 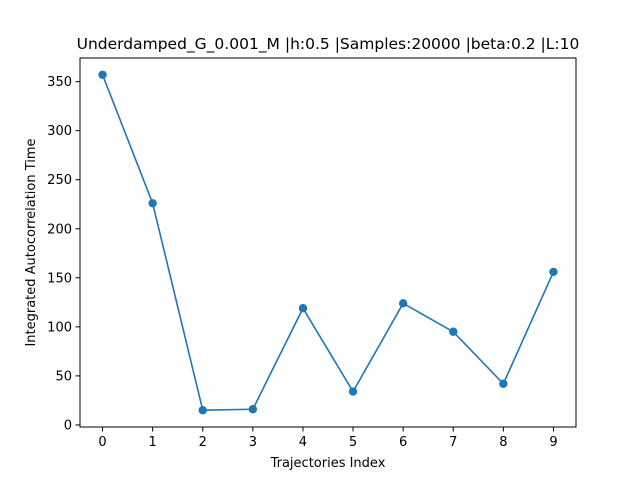 What do you see at coordinates (453, 442) in the screenshot?
I see `x-tick-label: 7` at bounding box center [453, 442].